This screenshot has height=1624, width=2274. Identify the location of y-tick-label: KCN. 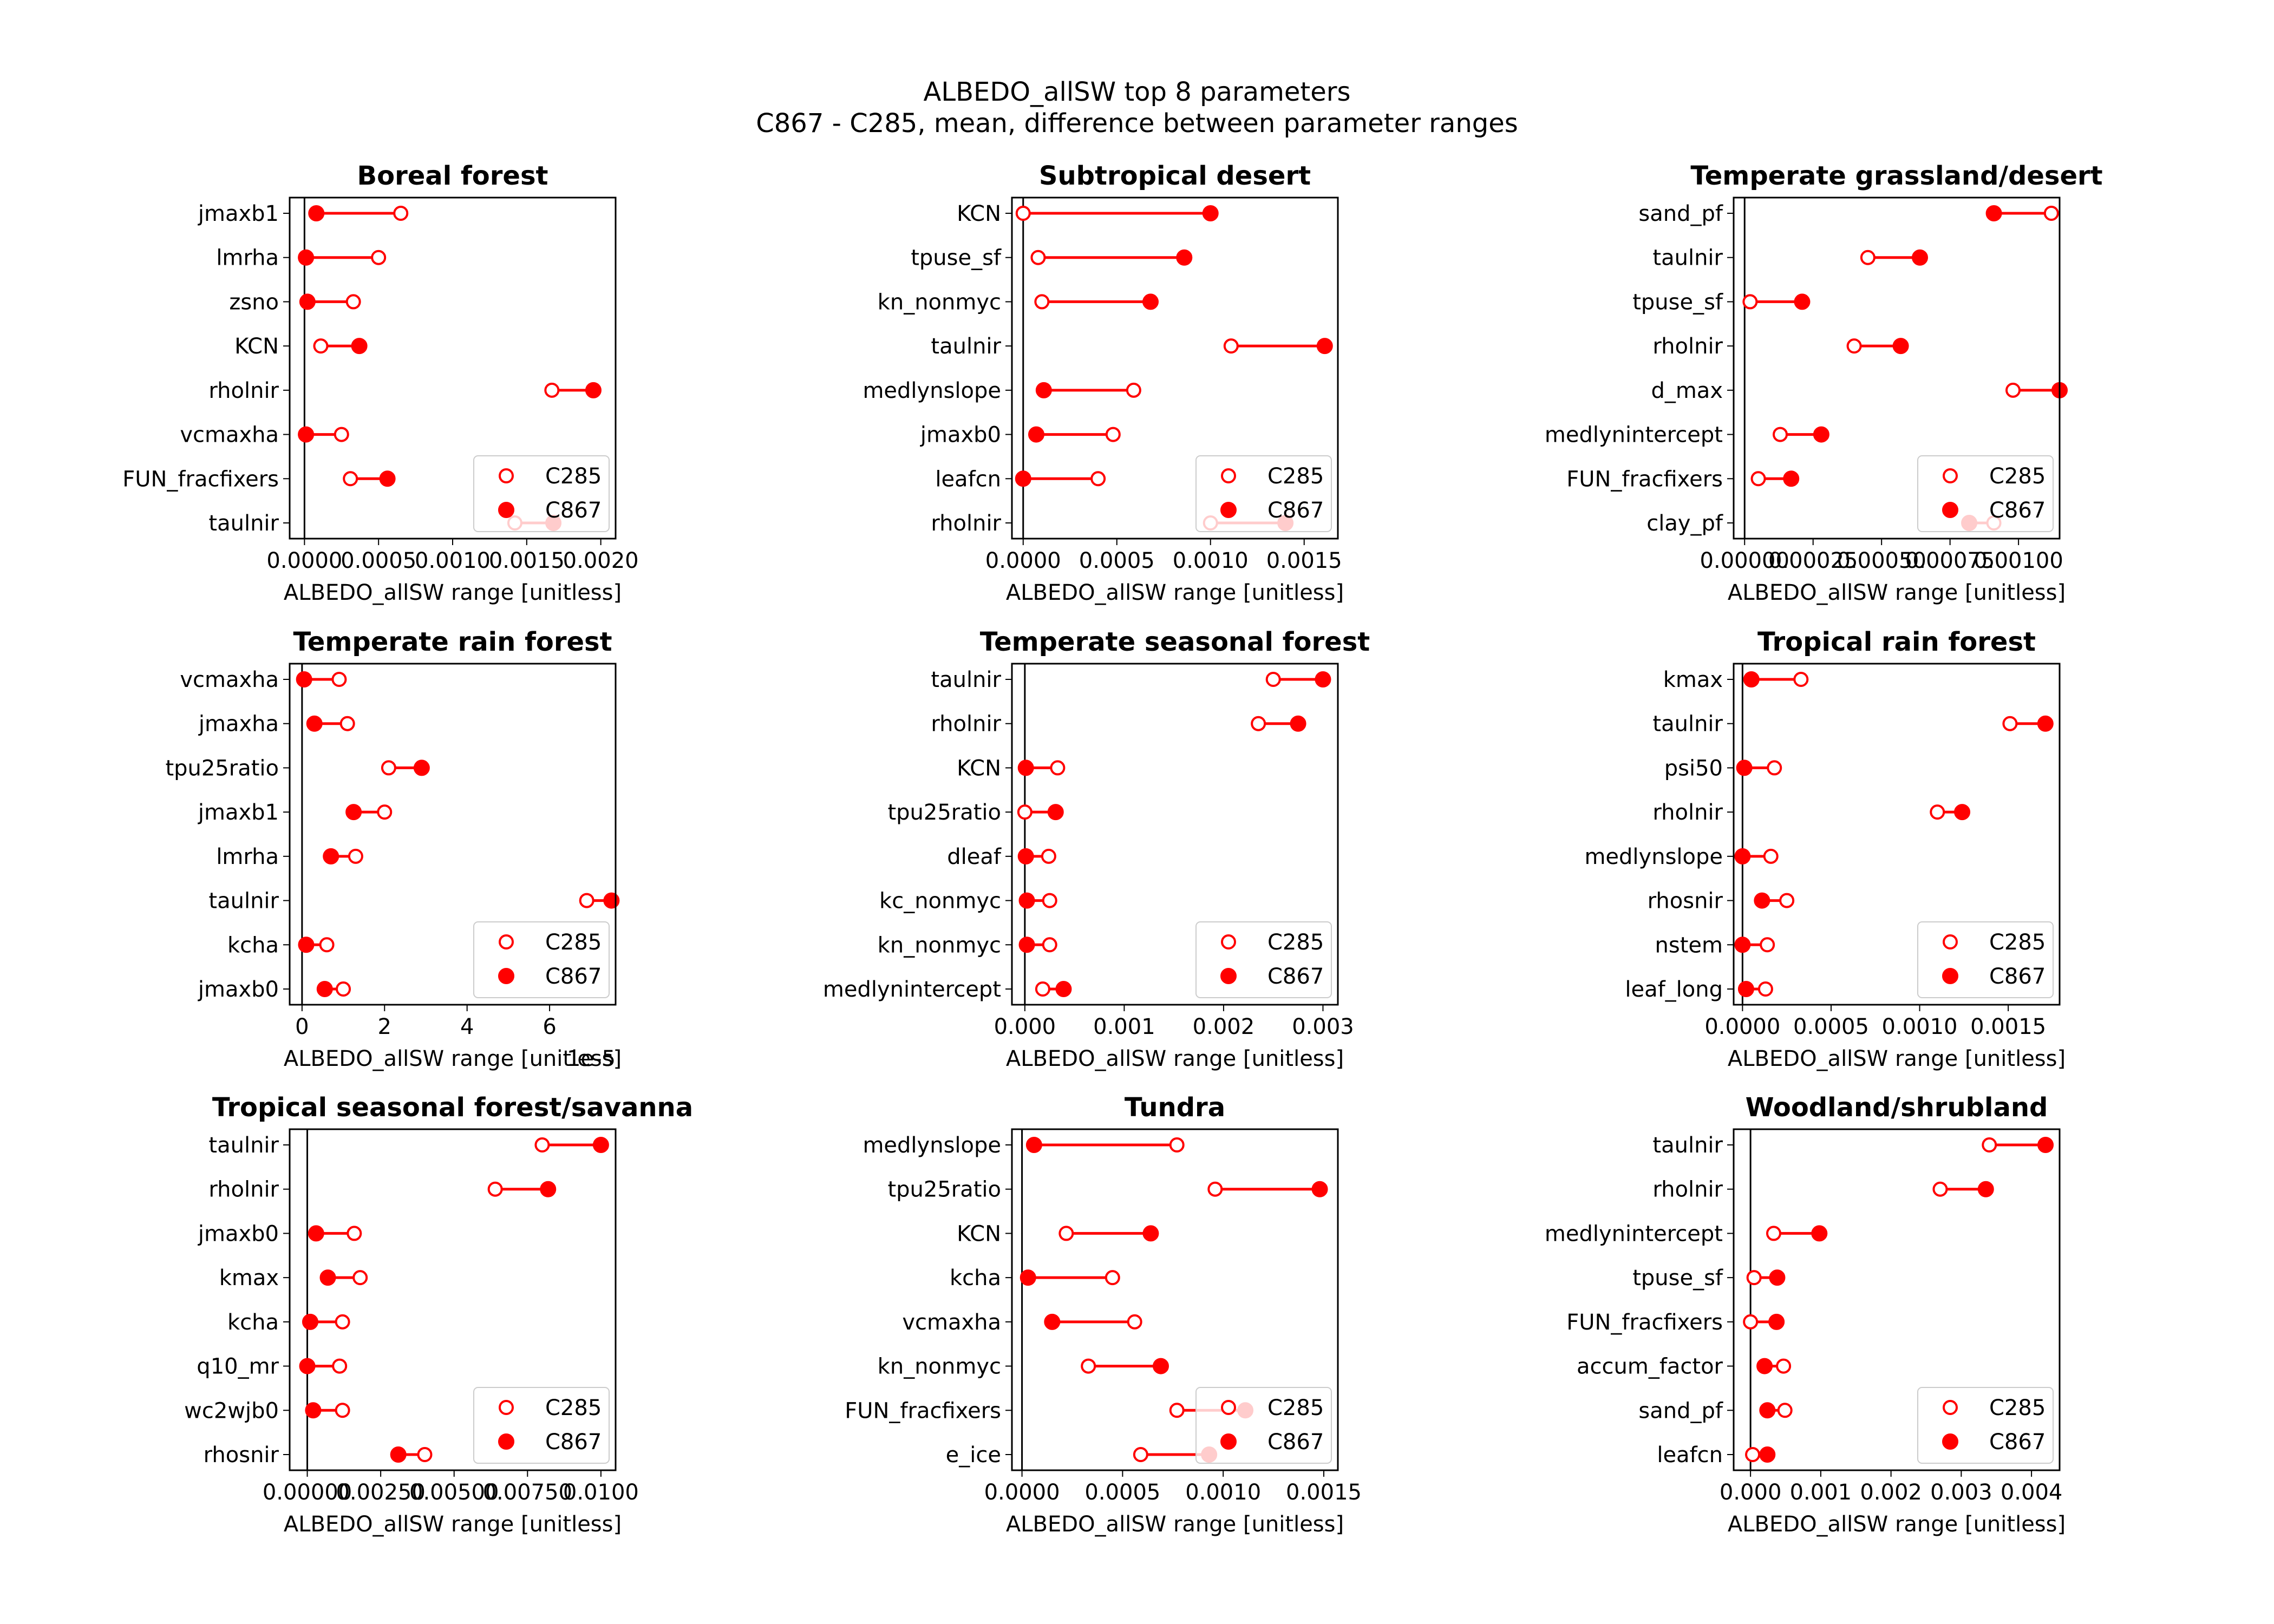
(979, 214).